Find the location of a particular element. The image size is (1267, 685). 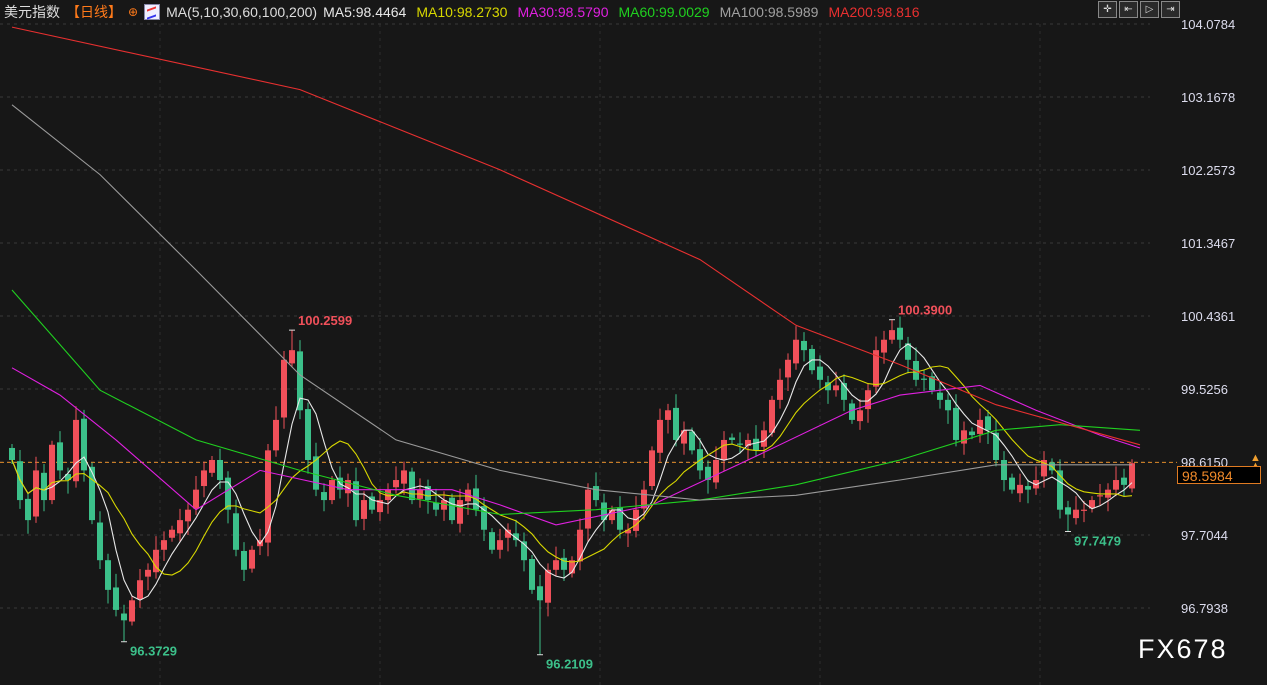

move-right-icon: ⇥ is located at coordinates (1170, 9).